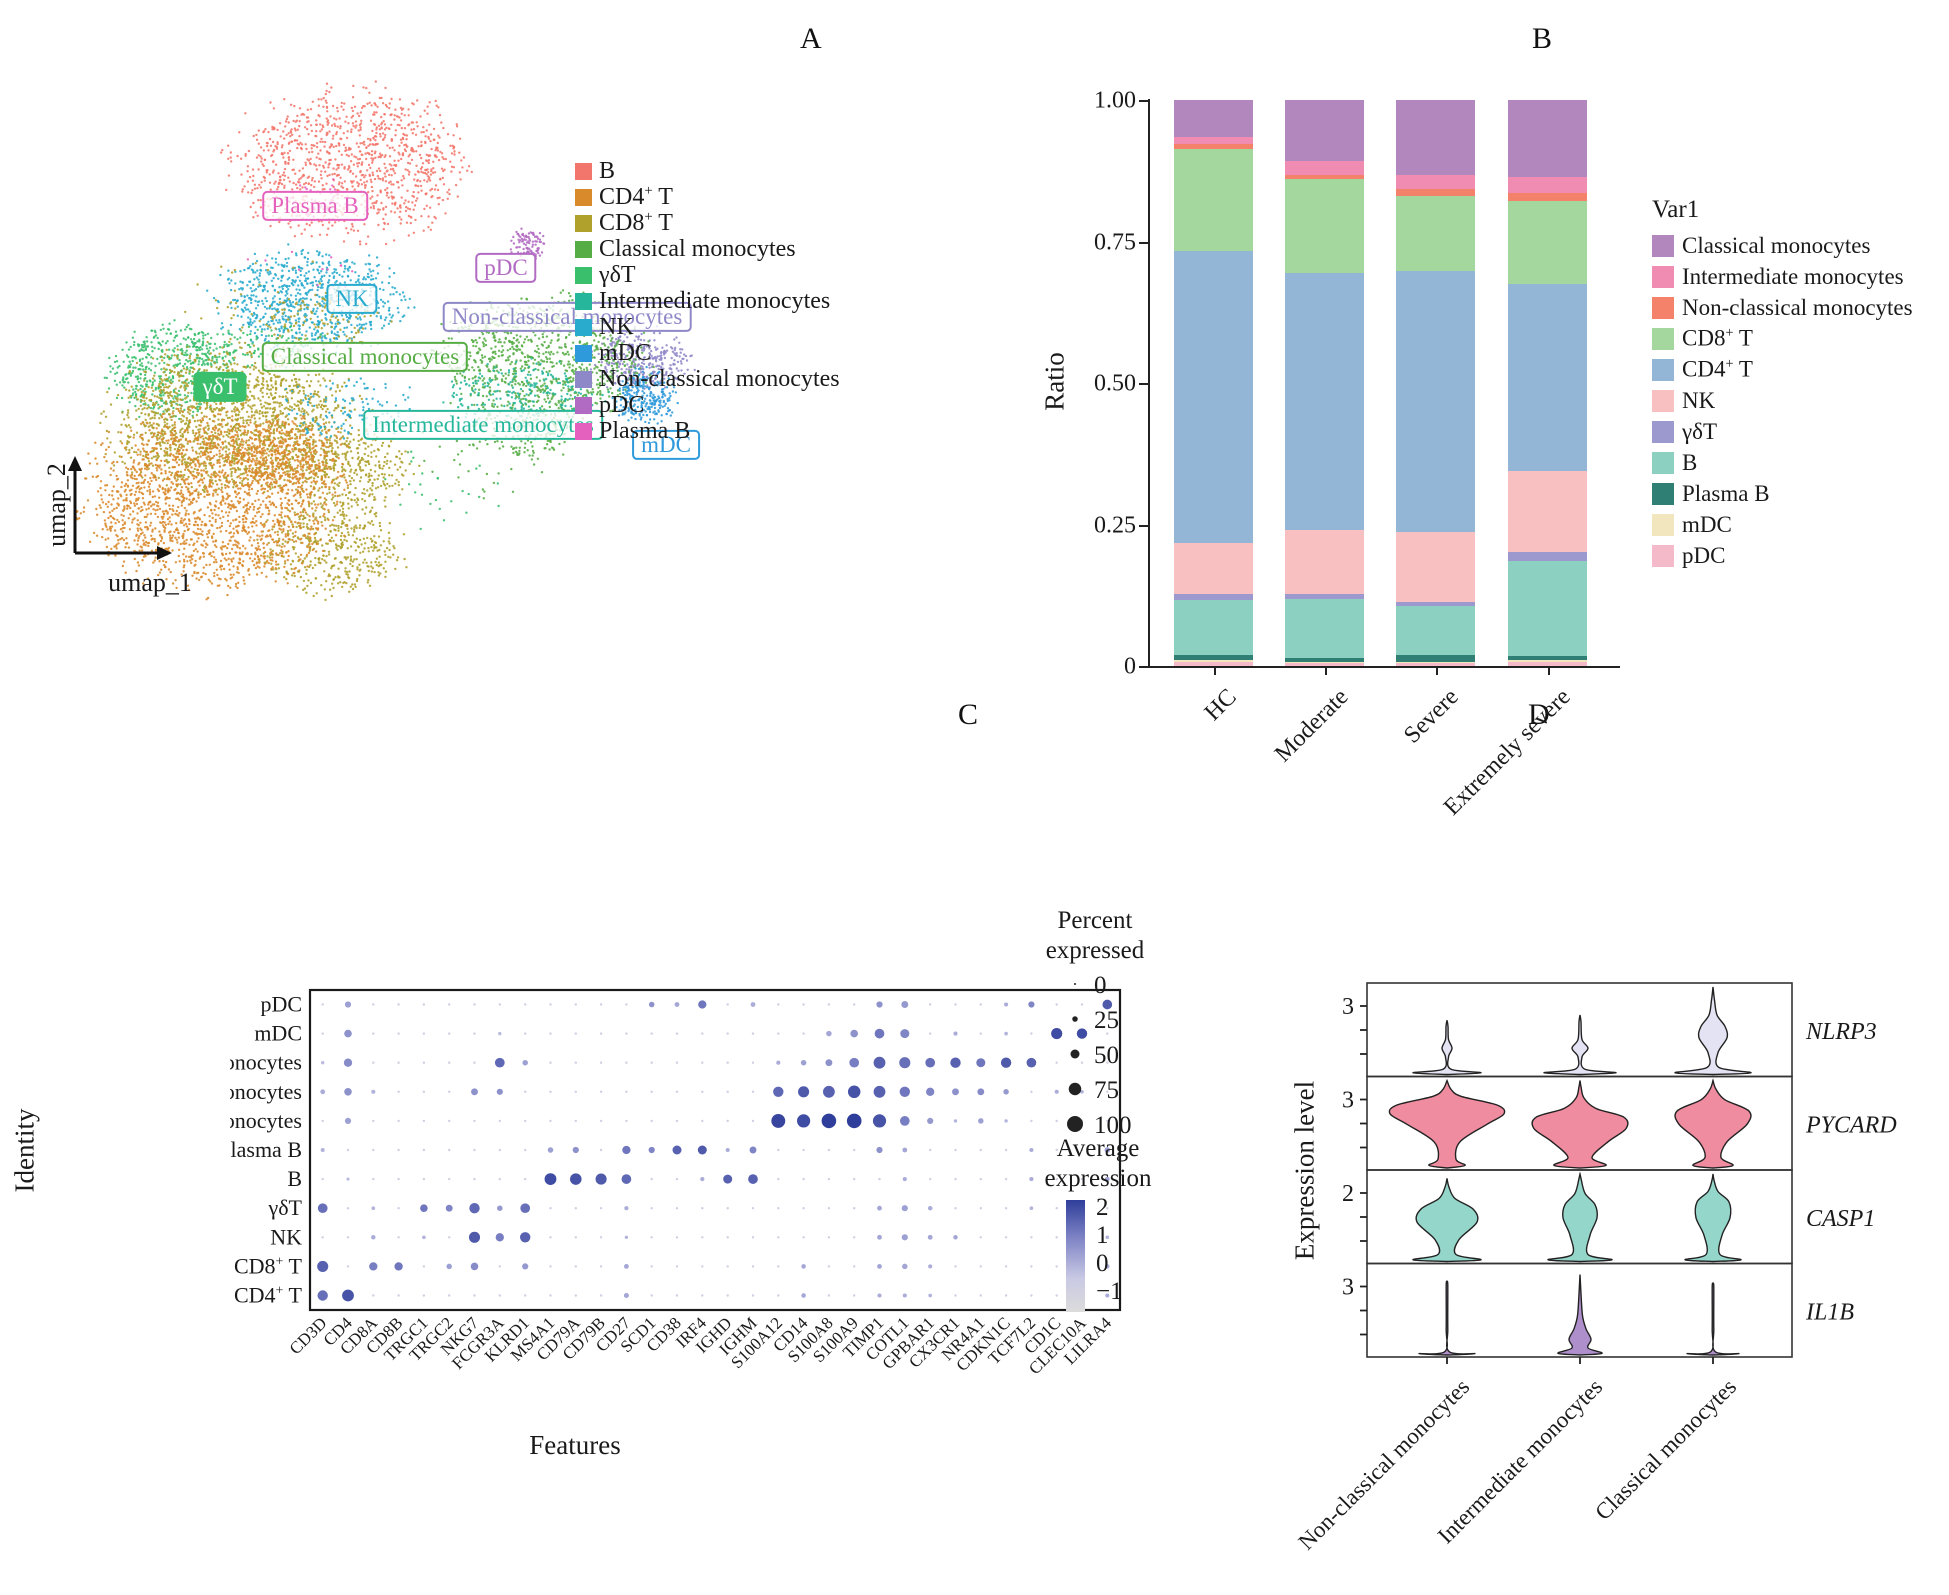  What do you see at coordinates (1782, 307) in the screenshot?
I see `bar-legend-item: Non-classical monocytes` at bounding box center [1782, 307].